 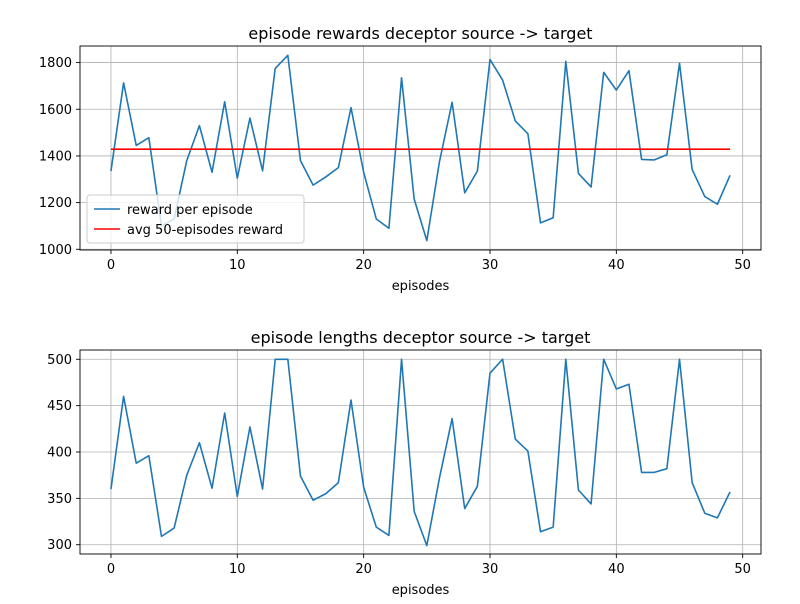 What do you see at coordinates (59, 499) in the screenshot?
I see `y-tick-label: 350` at bounding box center [59, 499].